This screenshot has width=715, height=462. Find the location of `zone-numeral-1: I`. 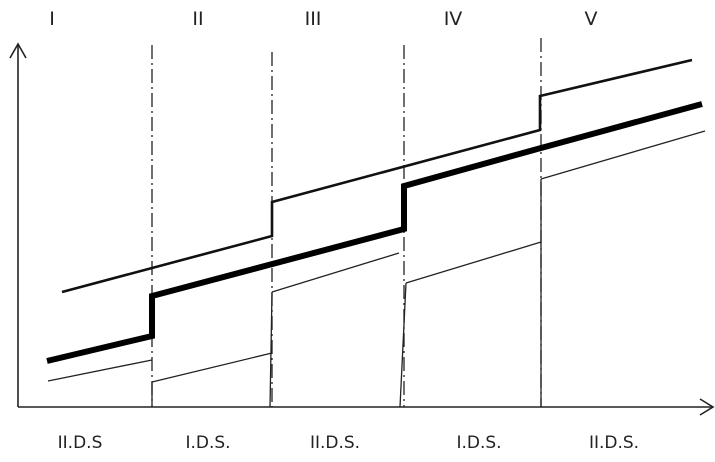

zone-numeral-1: I is located at coordinates (52, 19).